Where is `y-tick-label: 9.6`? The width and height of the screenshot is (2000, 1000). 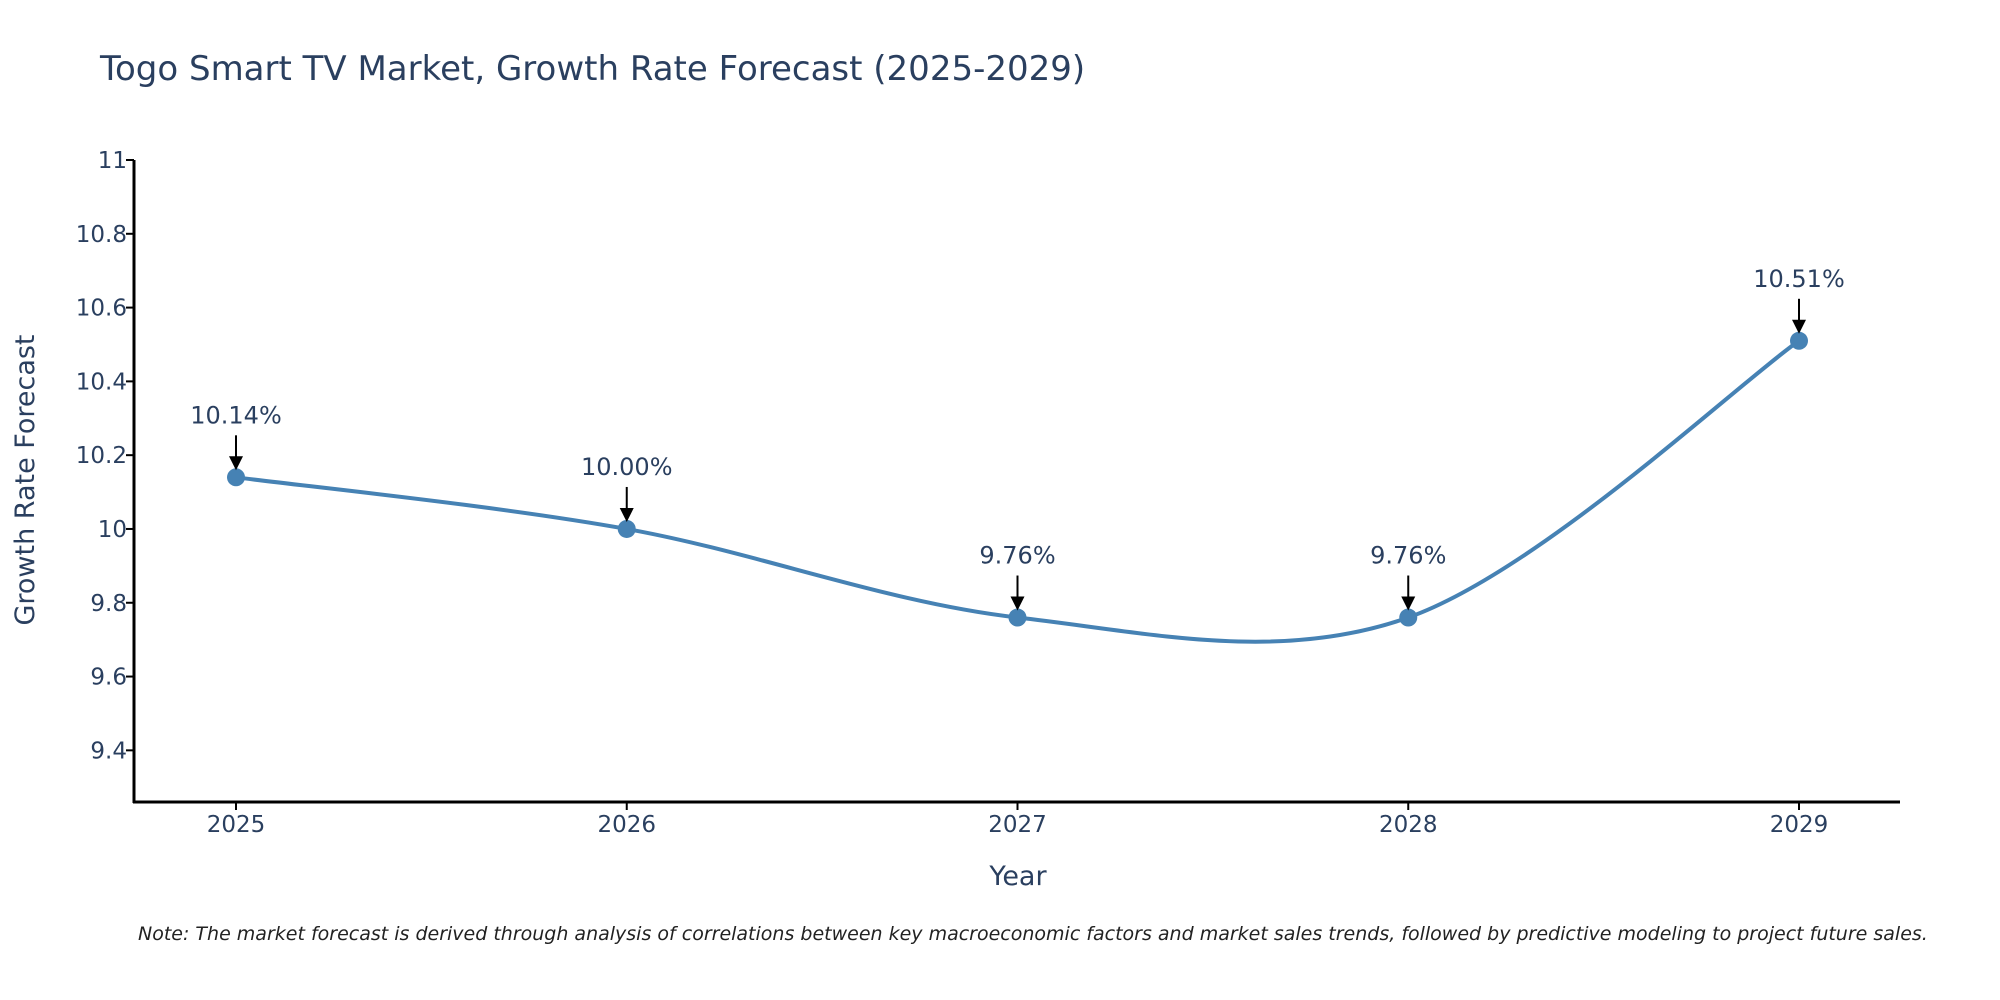 y-tick-label: 9.6 is located at coordinates (108, 678).